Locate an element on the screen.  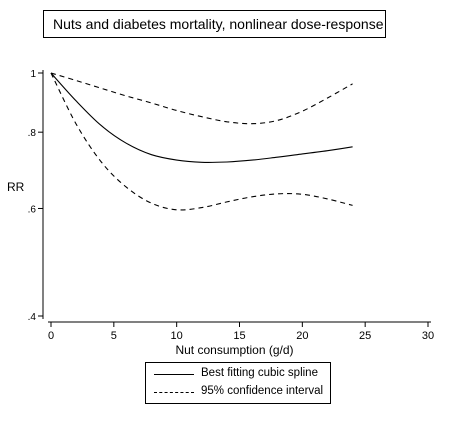
x-tick-label: 10 is located at coordinates (177, 336).